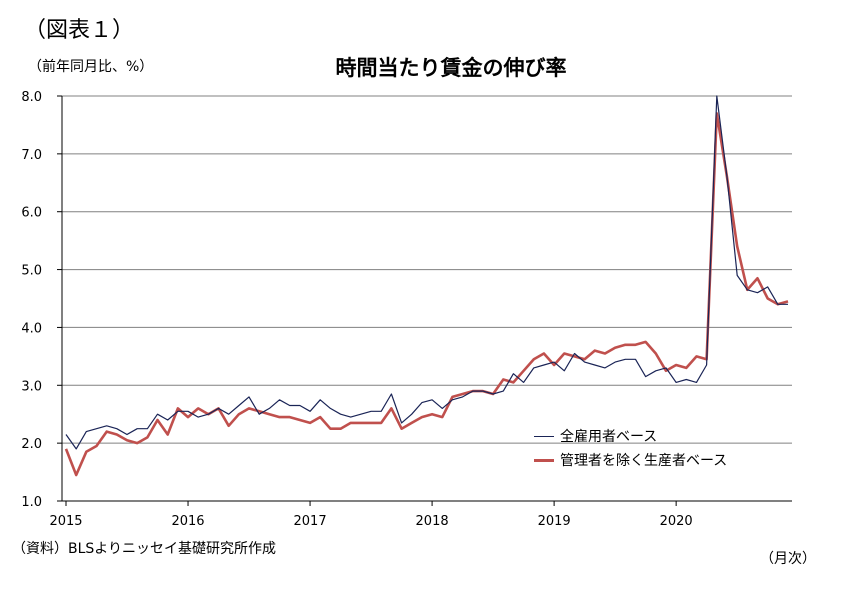 The height and width of the screenshot is (590, 842). I want to click on y-tick-label: 4.0, so click(31, 328).